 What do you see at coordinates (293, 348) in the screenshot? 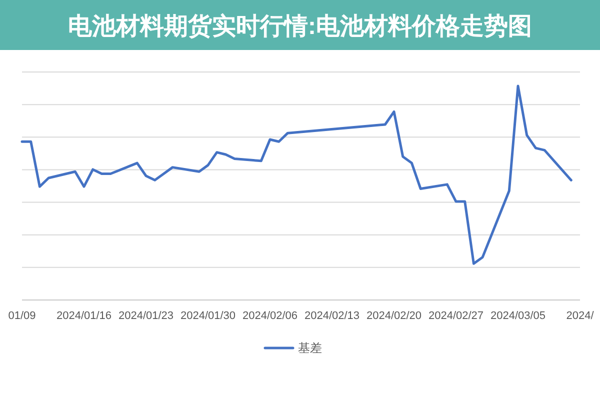
I see `legend: 基差` at bounding box center [293, 348].